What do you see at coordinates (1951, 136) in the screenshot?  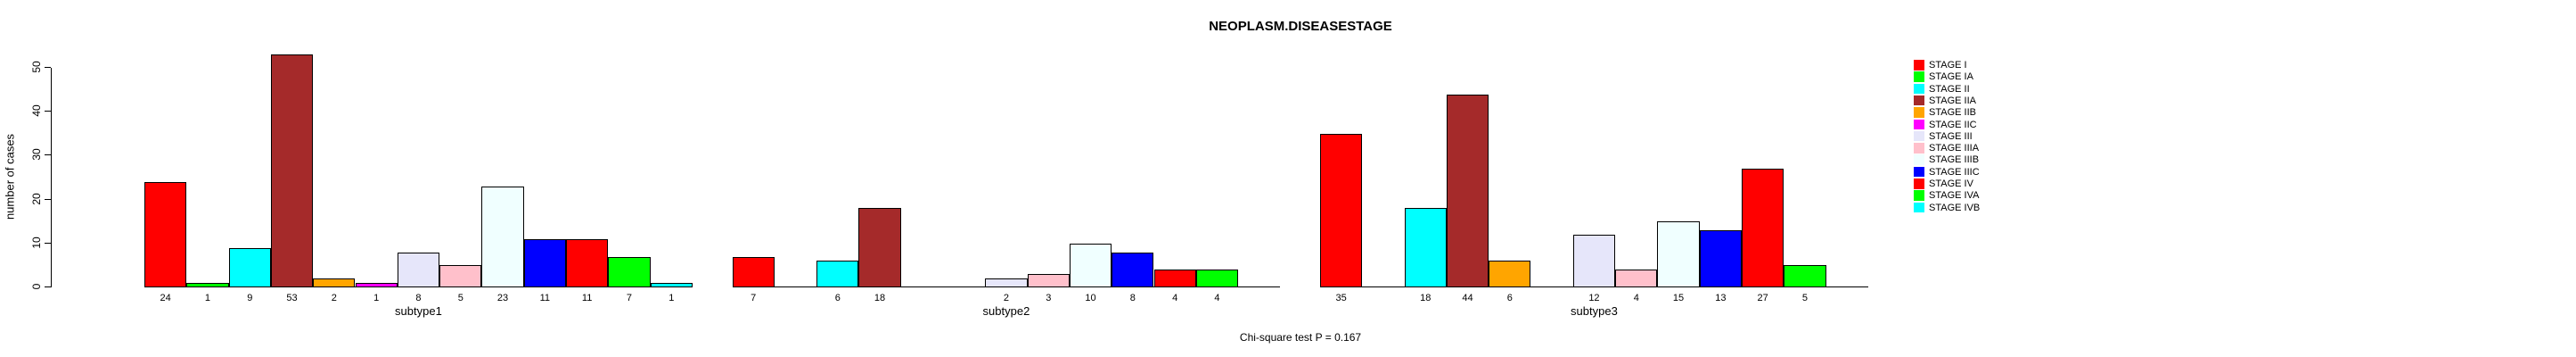 I see `legend-label-stage-iii: STAGE III` at bounding box center [1951, 136].